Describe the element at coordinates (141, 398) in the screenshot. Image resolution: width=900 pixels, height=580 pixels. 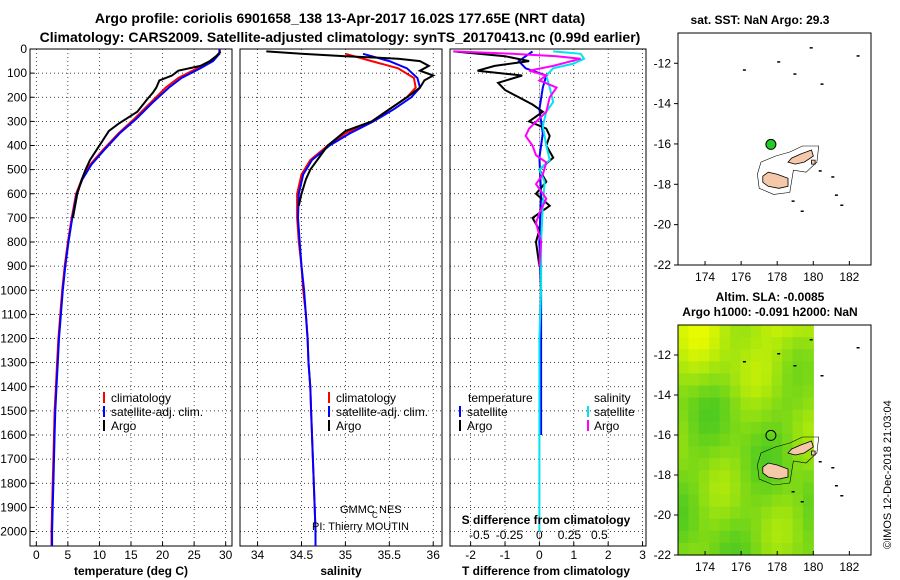
I see `legend-label-climatology: climatology` at that location.